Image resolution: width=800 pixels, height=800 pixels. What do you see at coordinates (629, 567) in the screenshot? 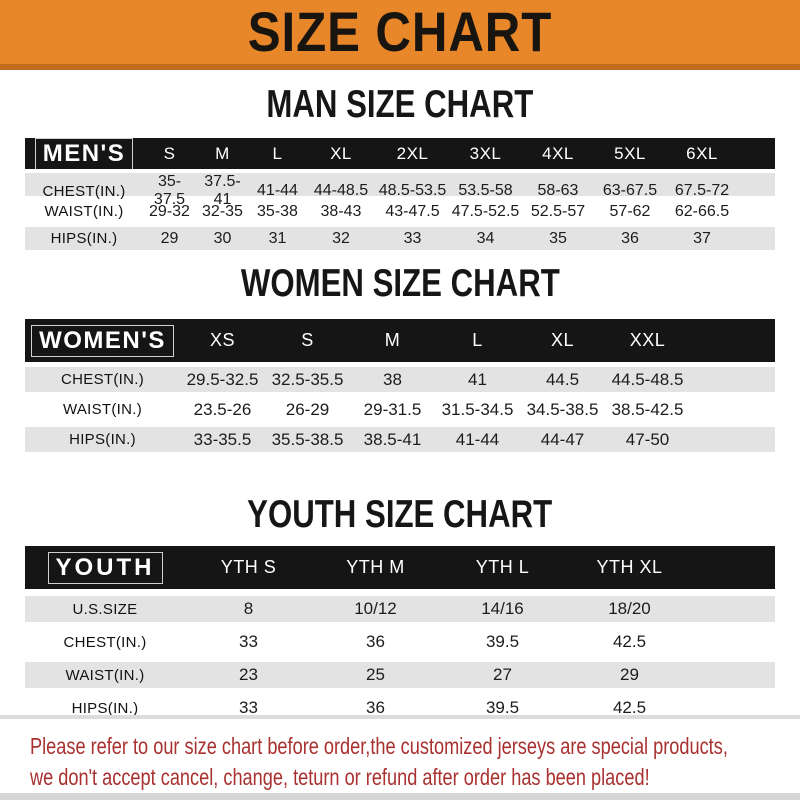
I see `column-header: YTH XL` at bounding box center [629, 567].